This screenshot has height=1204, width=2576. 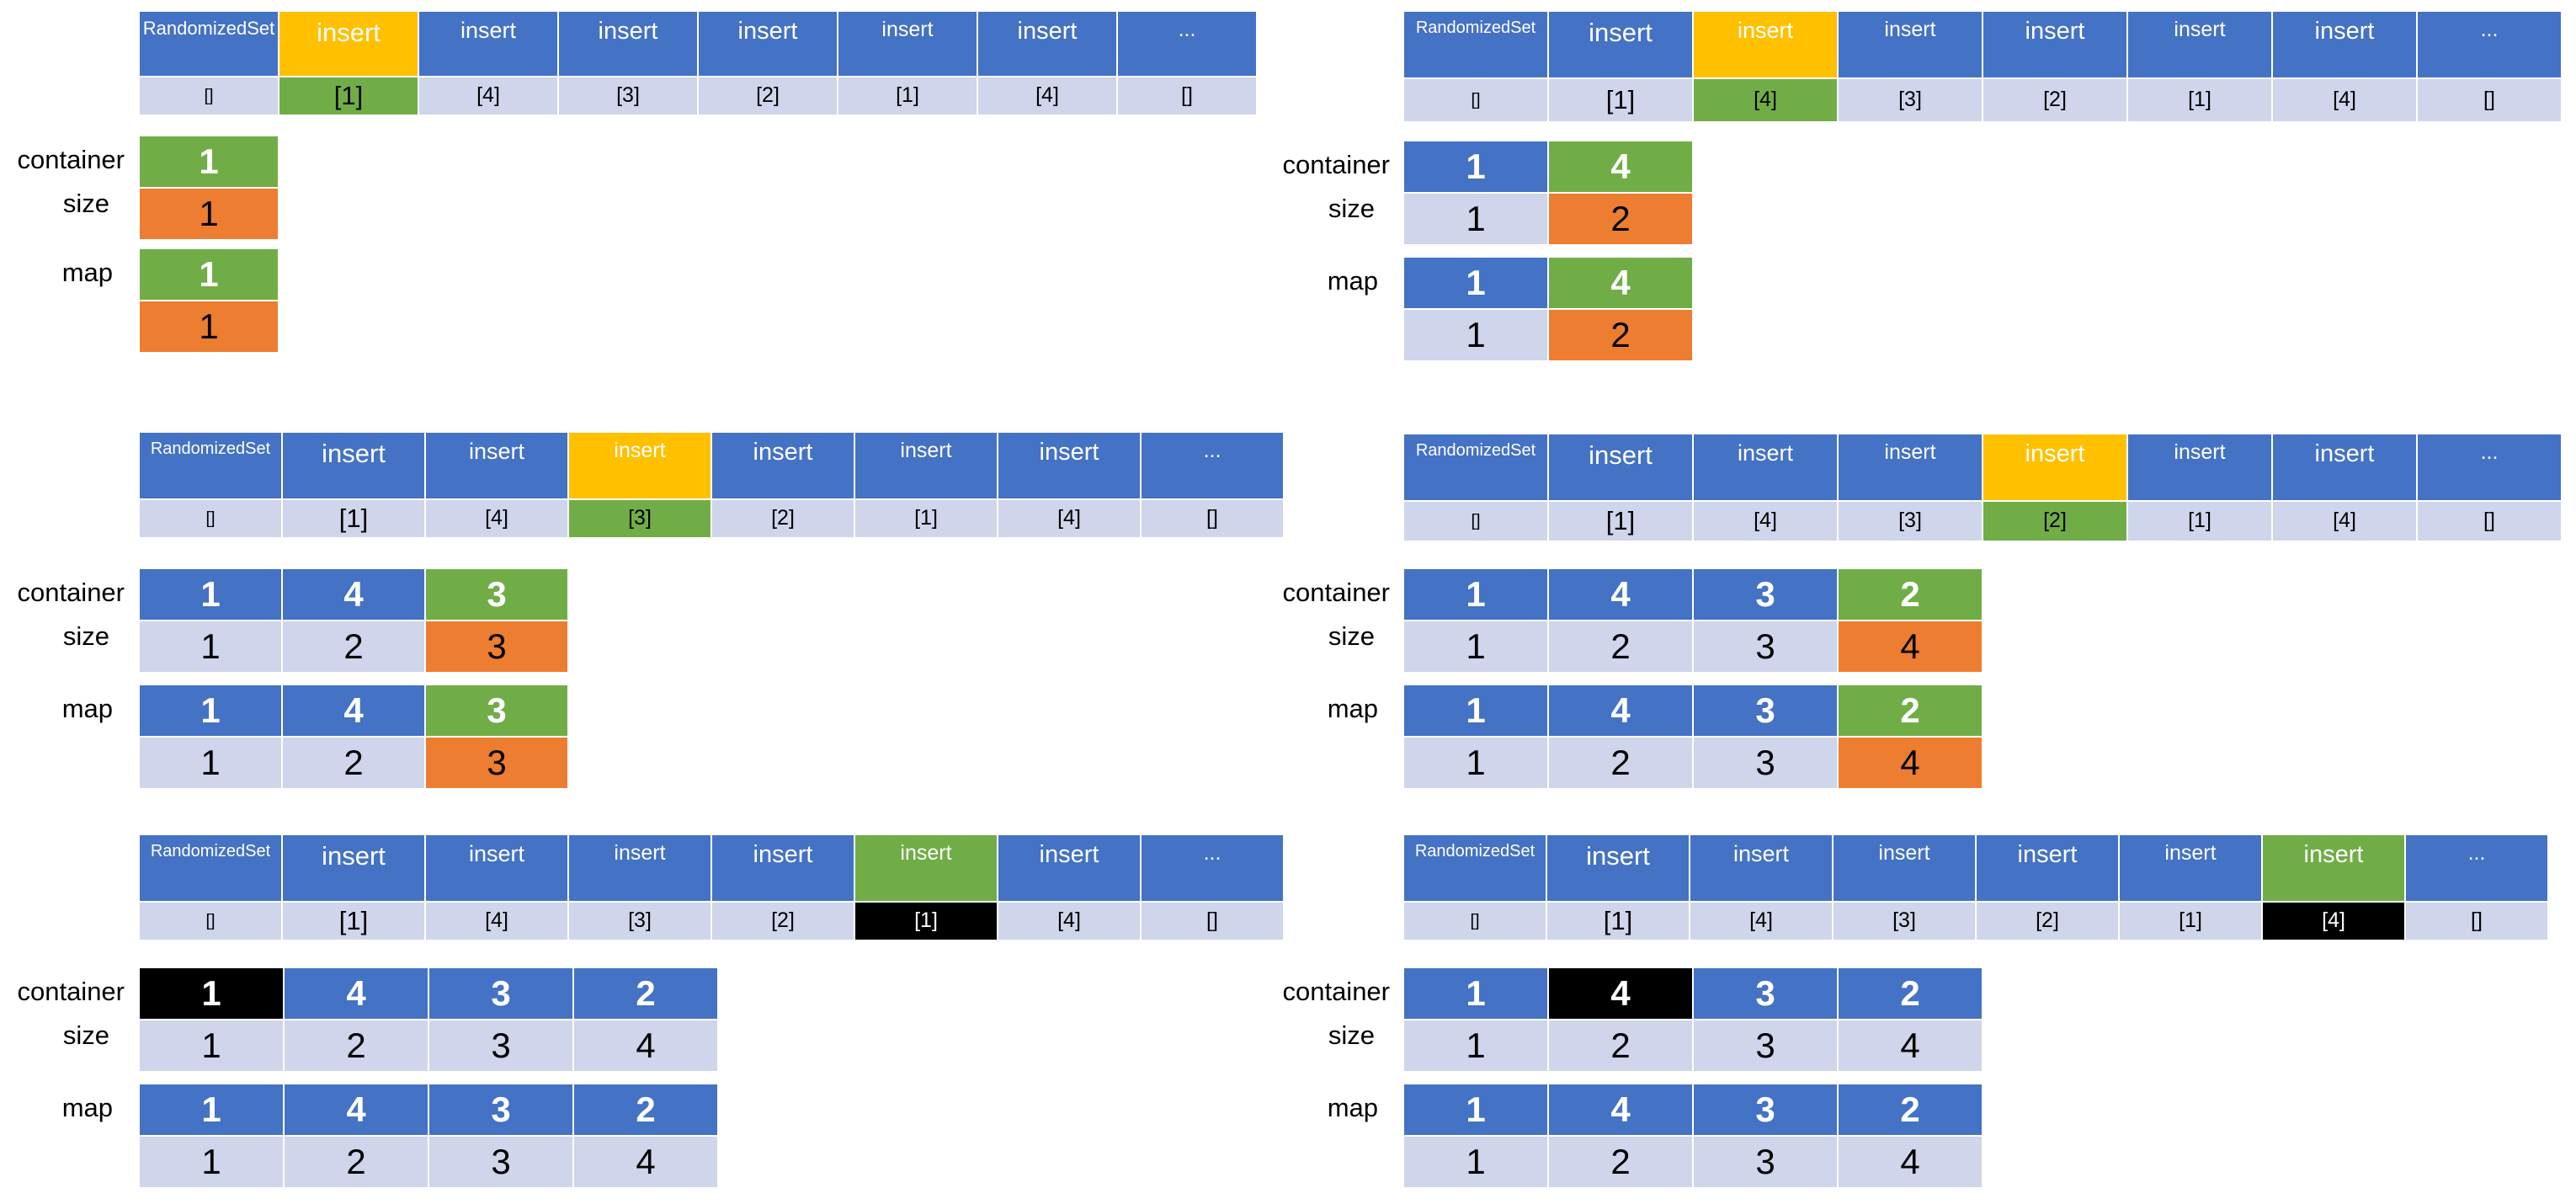 What do you see at coordinates (1622, 764) in the screenshot?
I see `map-value-cell: 2` at bounding box center [1622, 764].